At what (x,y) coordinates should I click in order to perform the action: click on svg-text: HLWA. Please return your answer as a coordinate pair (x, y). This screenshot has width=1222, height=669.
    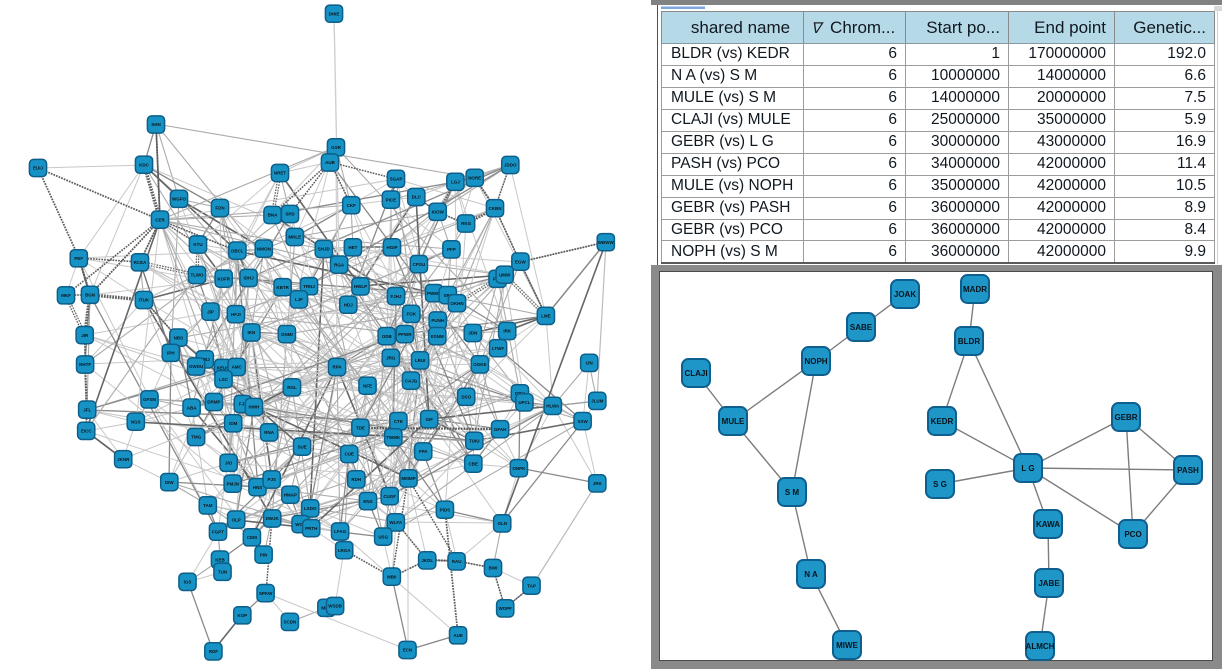
    Looking at the image, I should click on (553, 406).